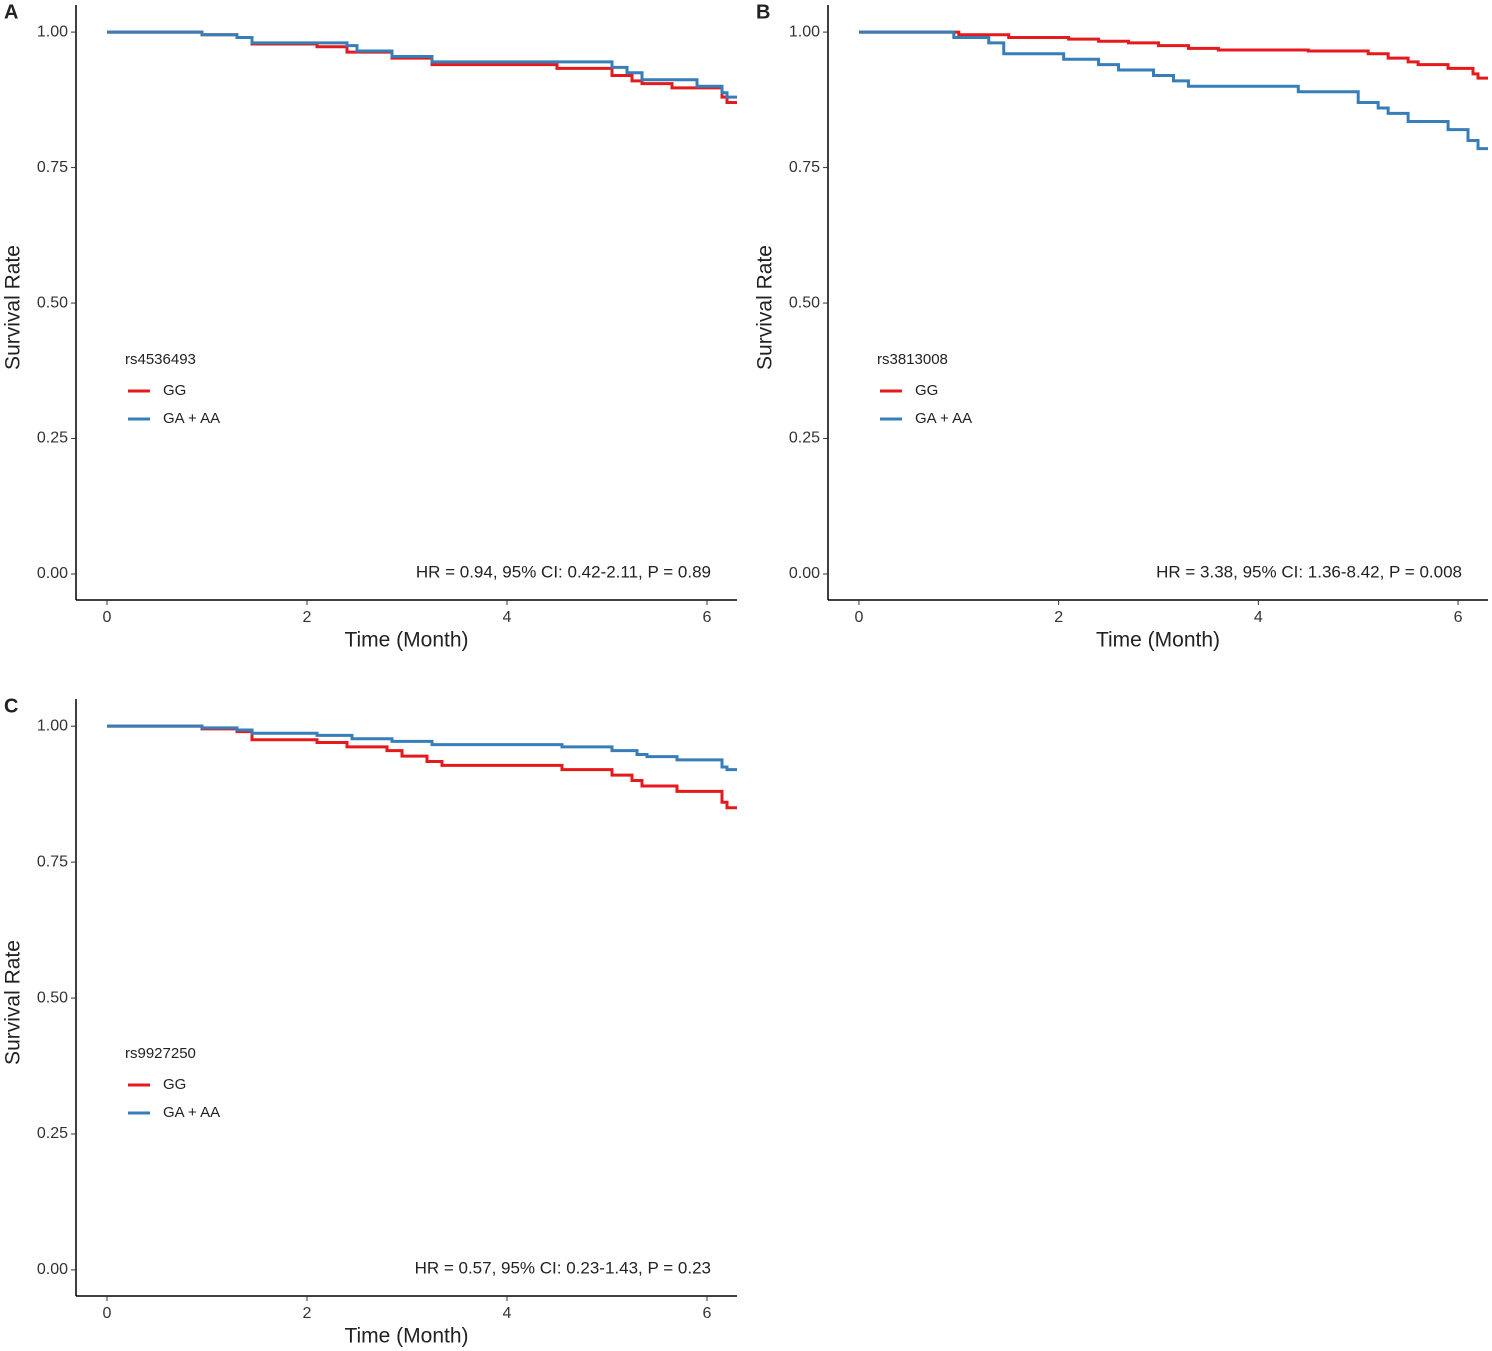 This screenshot has width=1492, height=1351. What do you see at coordinates (563, 1267) in the screenshot?
I see `annotation: HR = 0.57, 95% CI: 0.23-1.43, P = 0.23` at bounding box center [563, 1267].